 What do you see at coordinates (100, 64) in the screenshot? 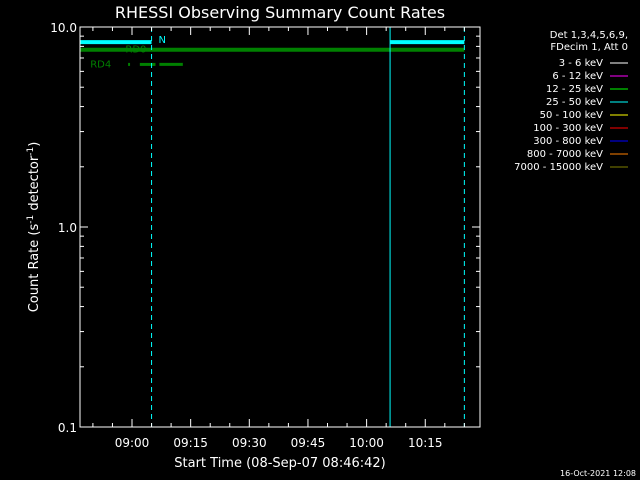
I see `flag-label: RD4` at bounding box center [100, 64].